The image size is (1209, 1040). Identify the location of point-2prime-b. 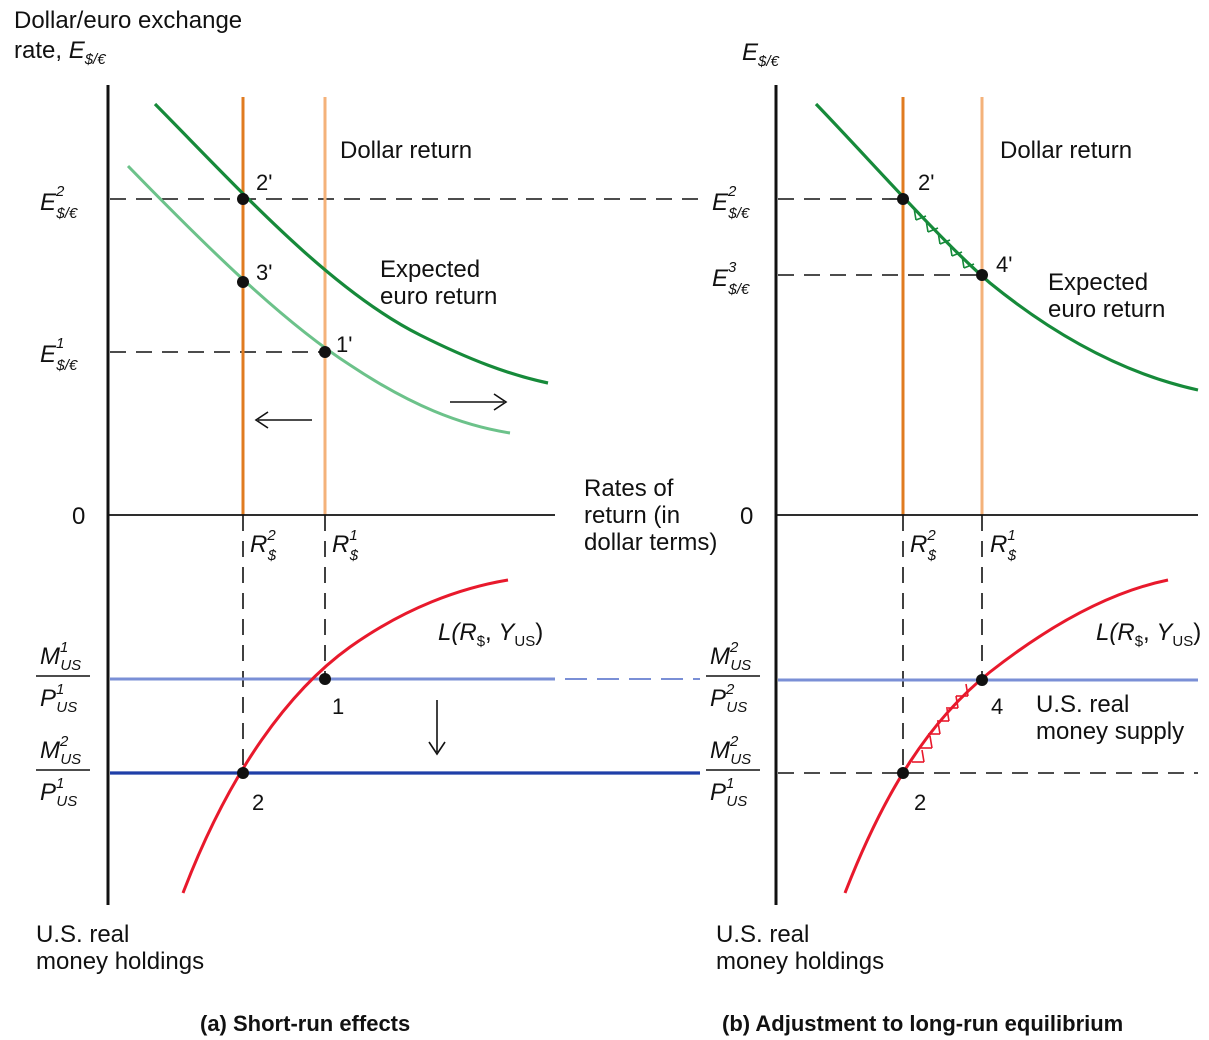
(903, 199).